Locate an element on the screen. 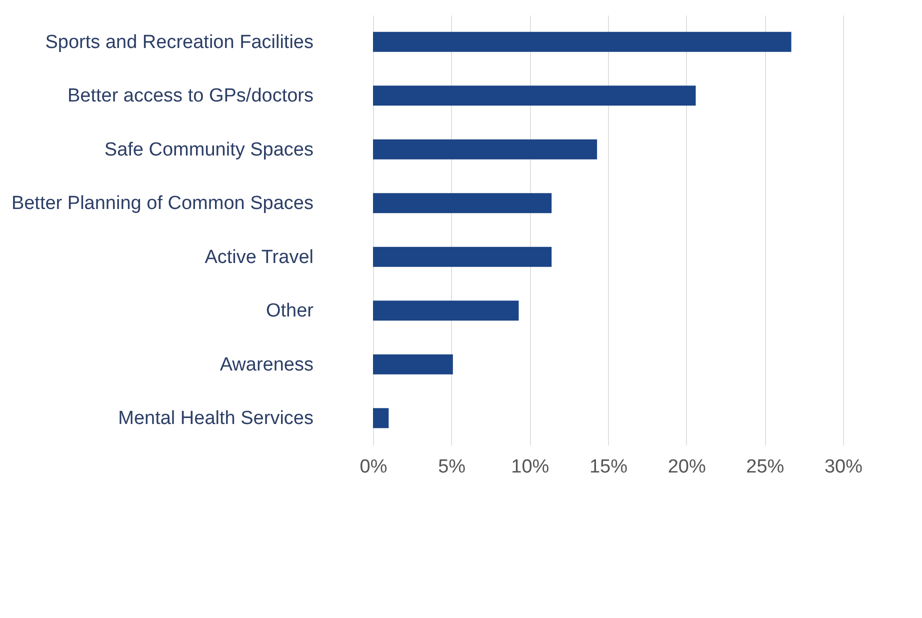 The image size is (922, 618). y-tick-label: Active Travel is located at coordinates (259, 257).